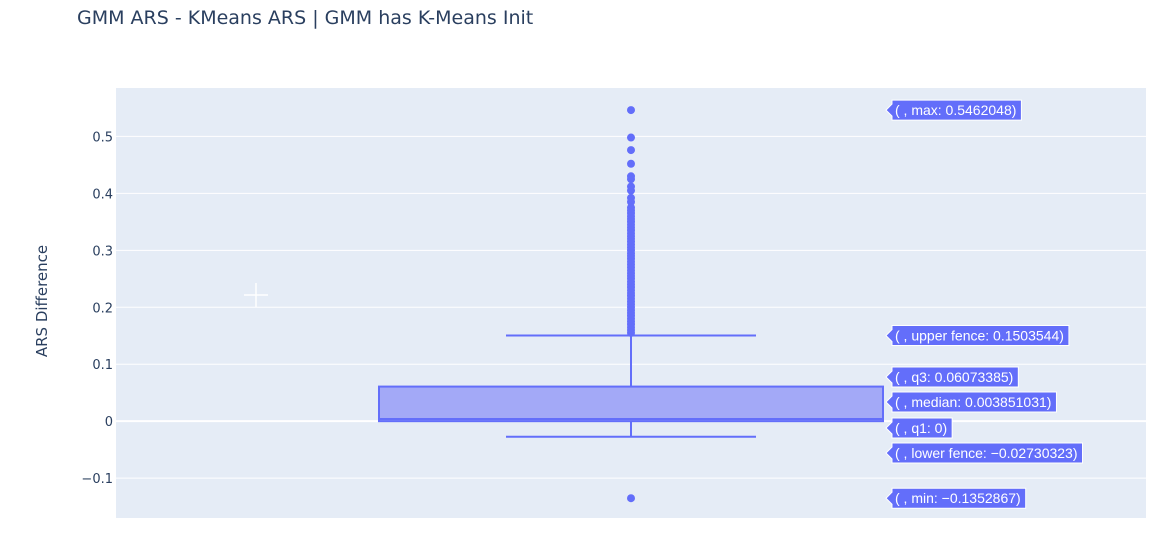  What do you see at coordinates (97, 479) in the screenshot?
I see `y-tick-label: −0.1` at bounding box center [97, 479].